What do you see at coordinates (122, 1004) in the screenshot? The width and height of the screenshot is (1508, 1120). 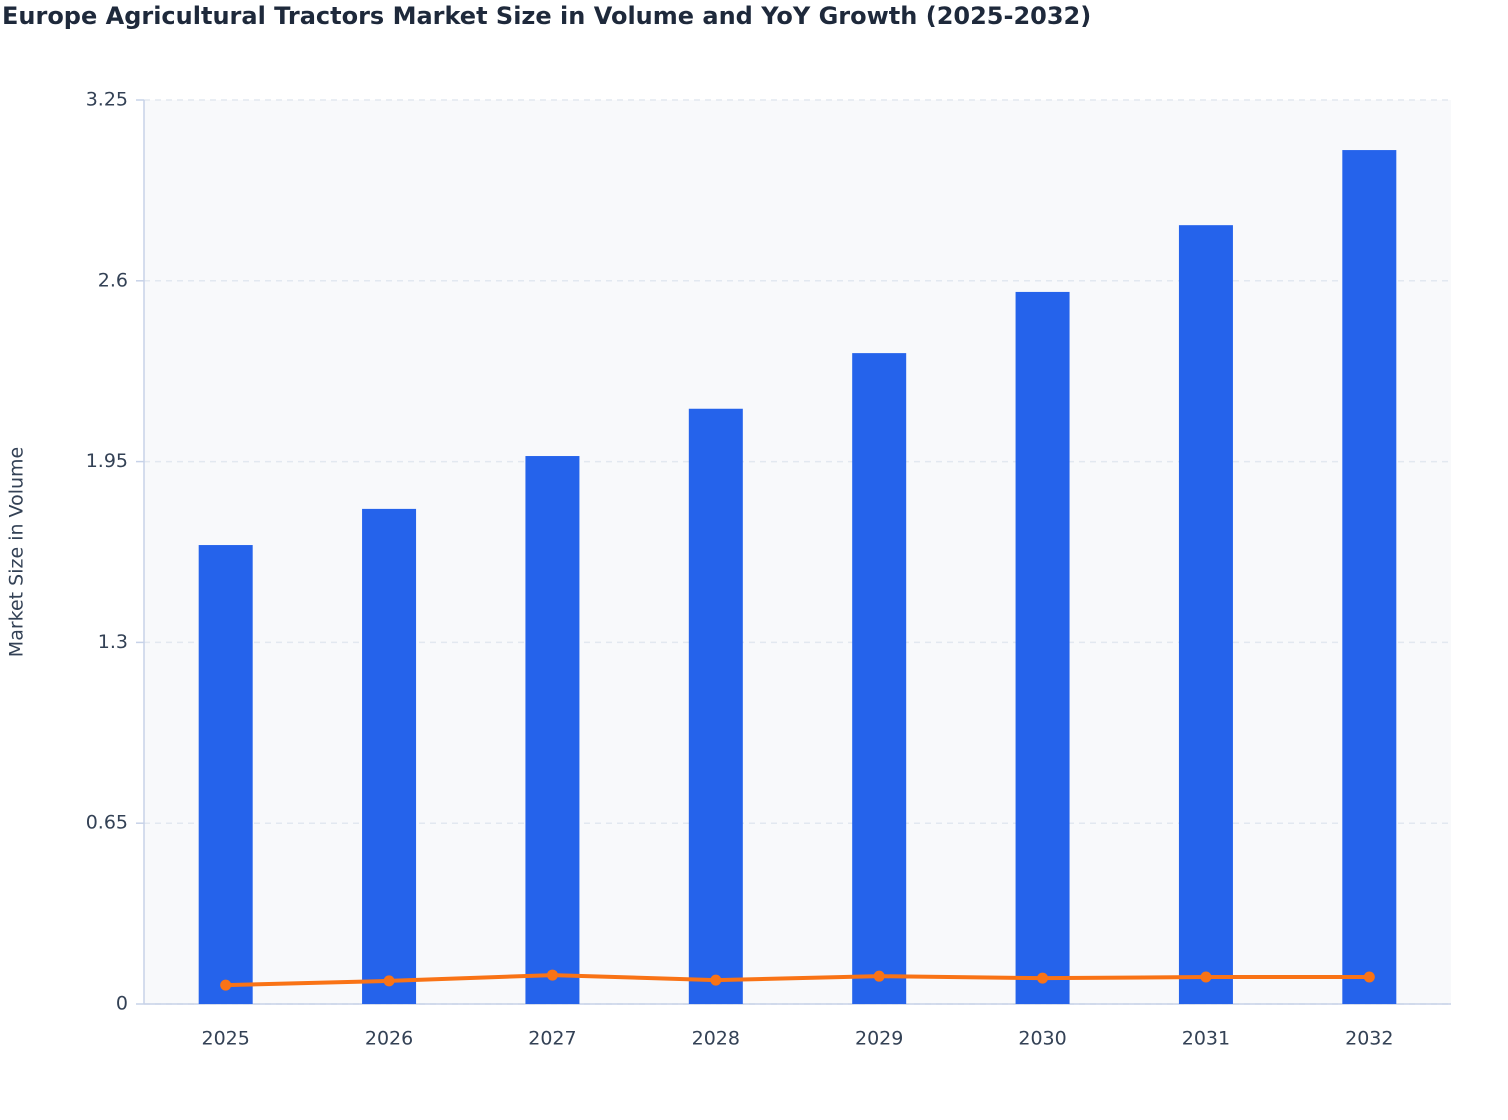 I see `y-tick-label: 0` at bounding box center [122, 1004].